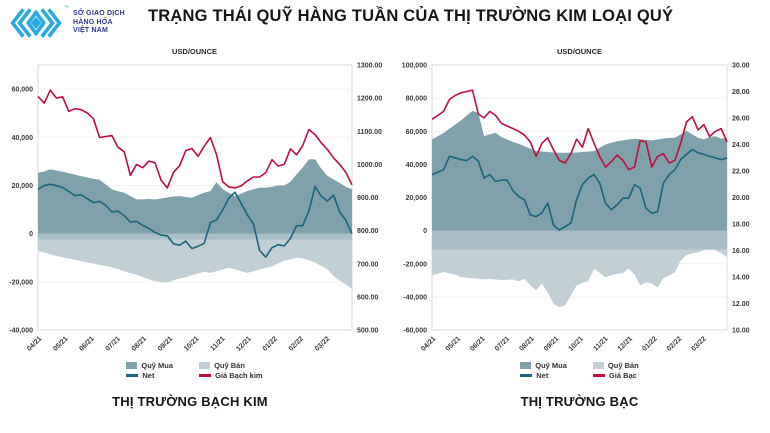 Image resolution: width=770 pixels, height=433 pixels. What do you see at coordinates (576, 343) in the screenshot?
I see `x-axis-tick: 10/21` at bounding box center [576, 343].